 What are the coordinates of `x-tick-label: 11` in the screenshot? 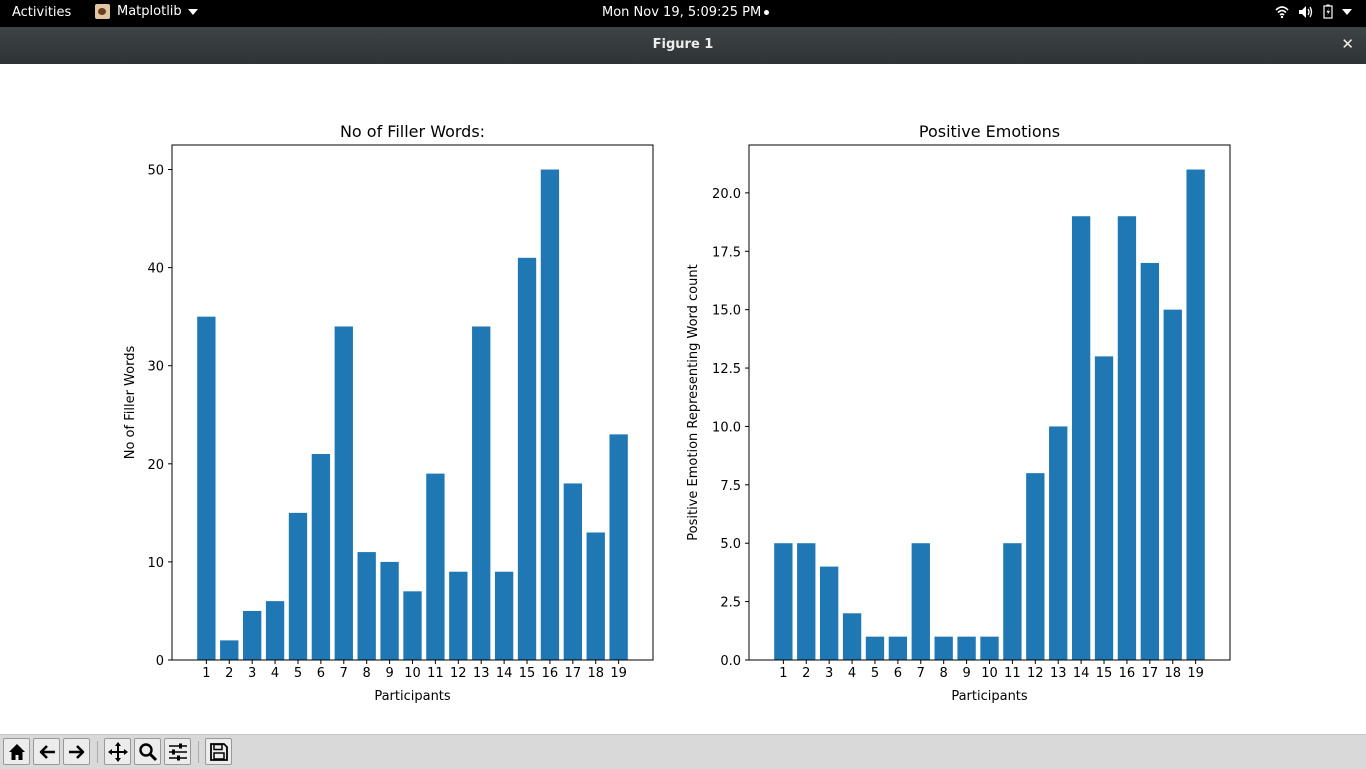 It's located at (1012, 673).